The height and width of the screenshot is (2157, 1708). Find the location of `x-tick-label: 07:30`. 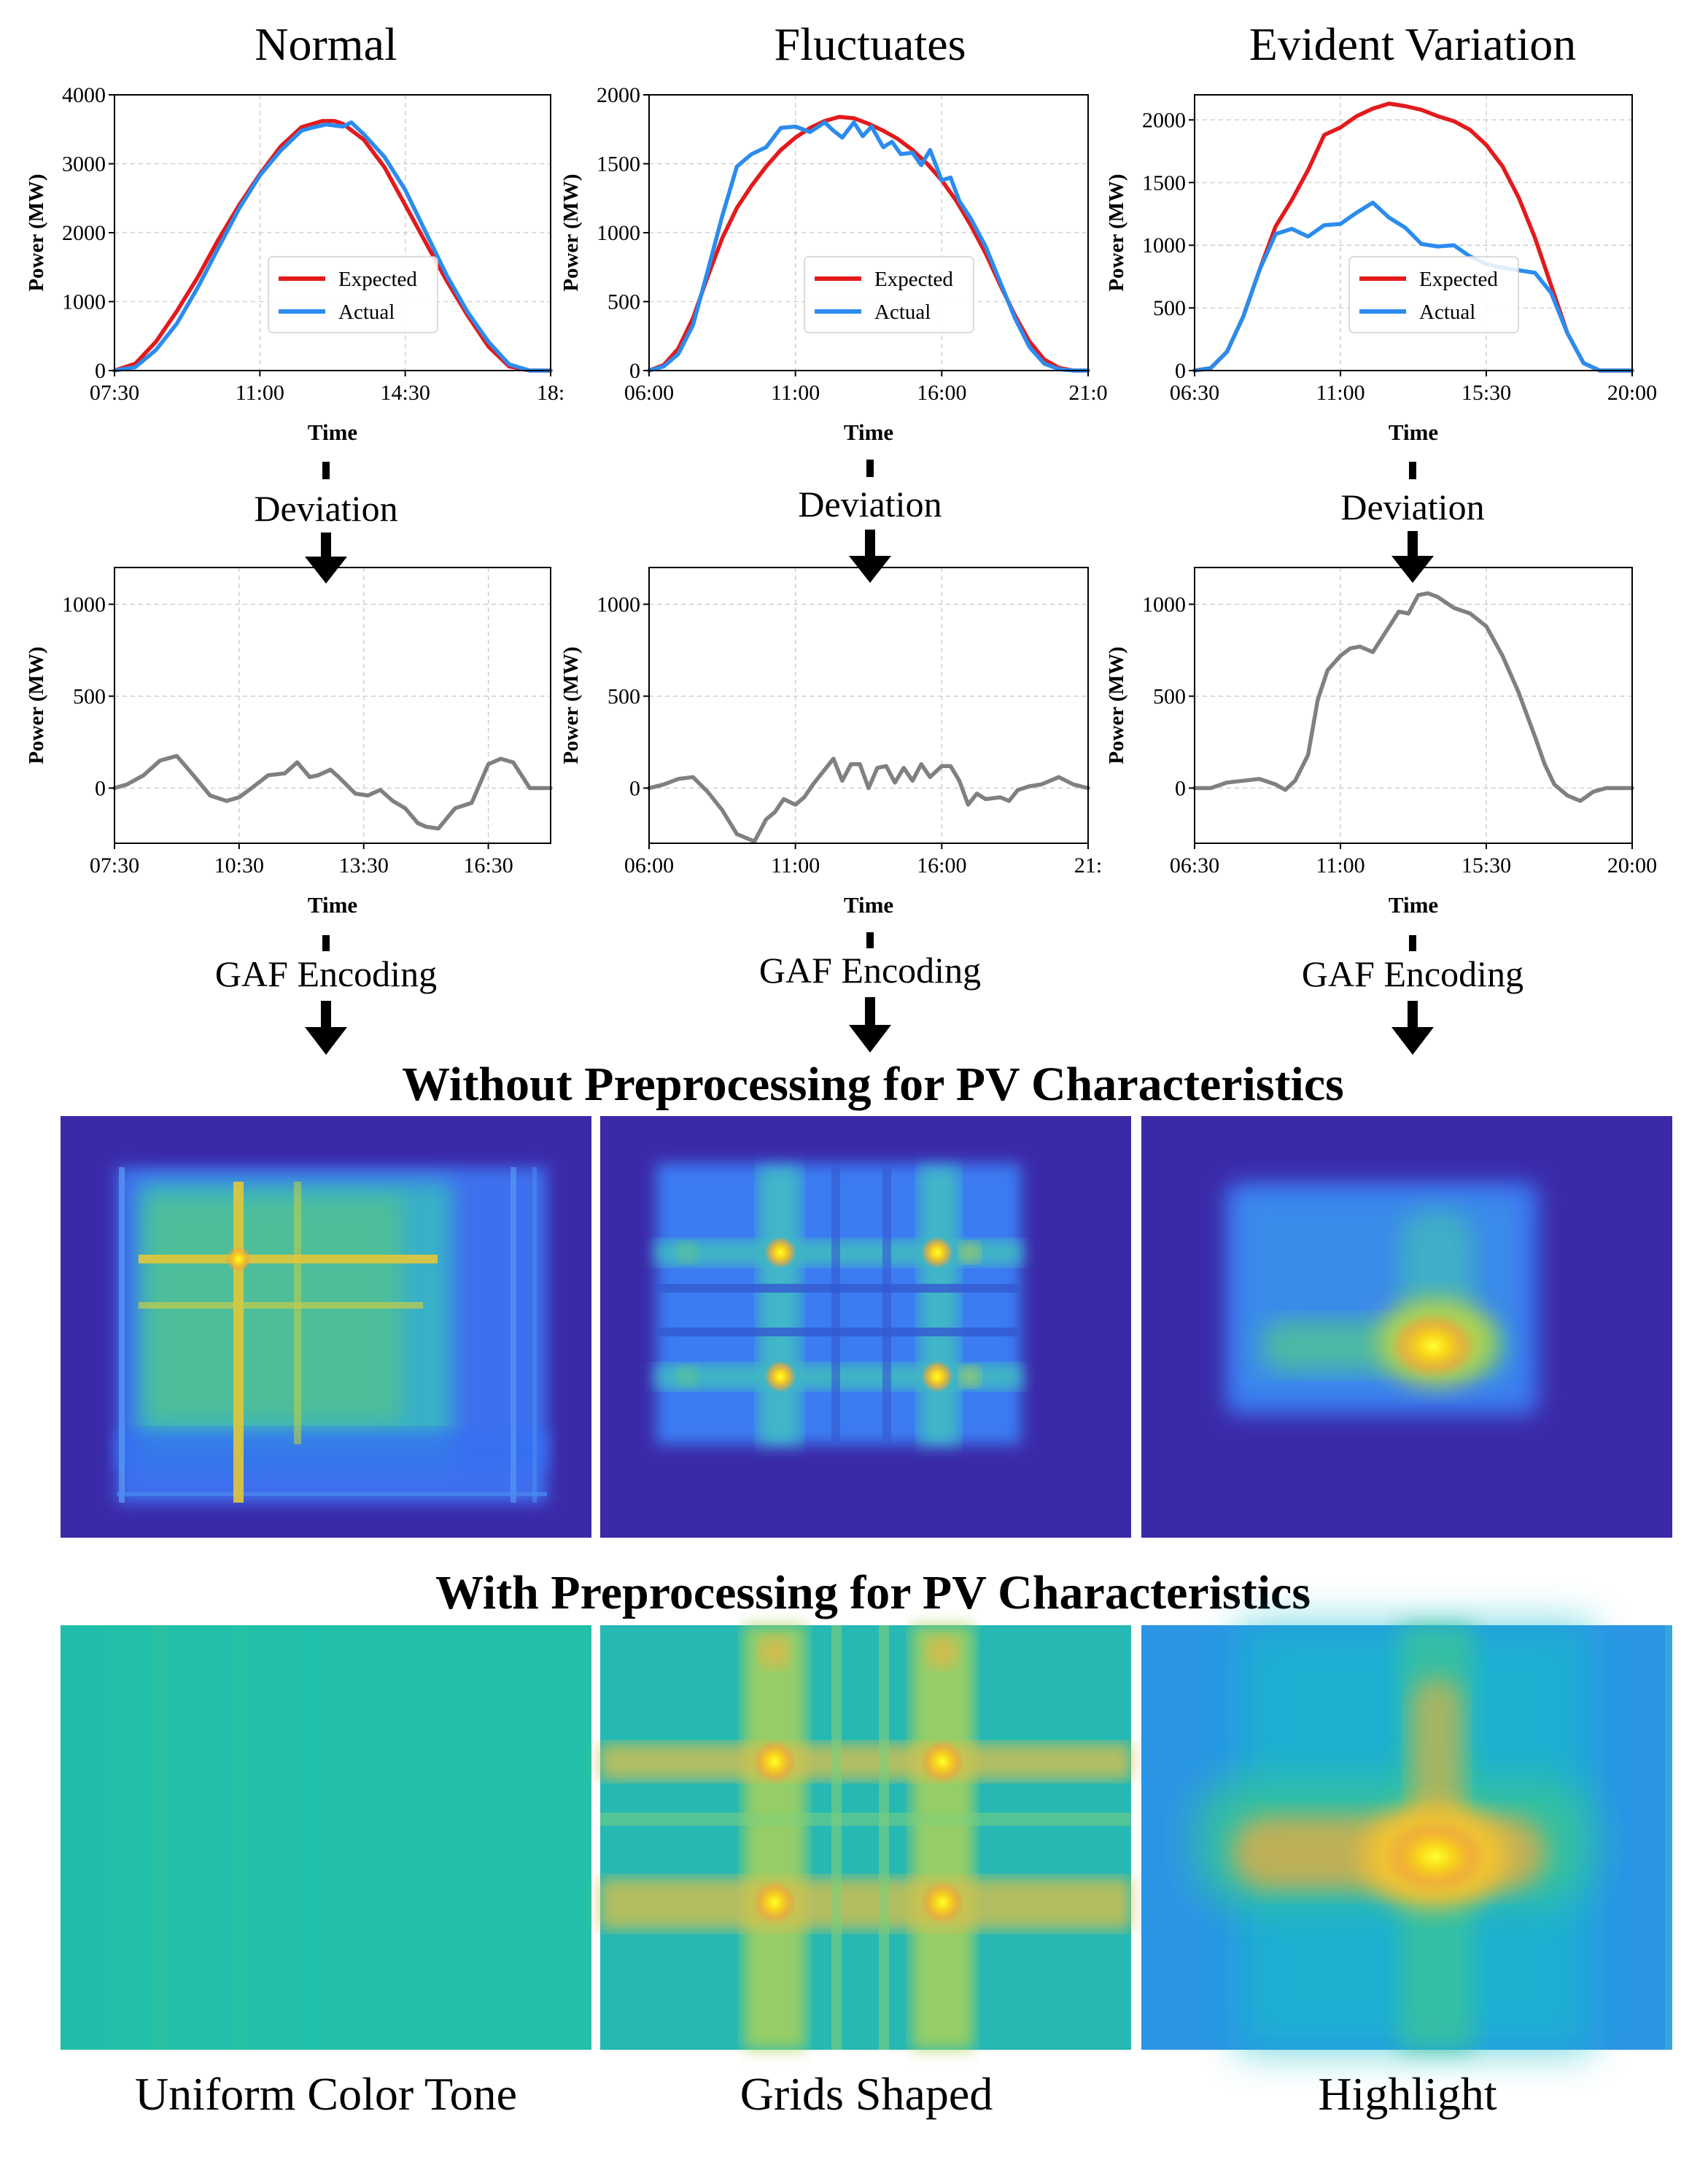

x-tick-label: 07:30 is located at coordinates (115, 865).